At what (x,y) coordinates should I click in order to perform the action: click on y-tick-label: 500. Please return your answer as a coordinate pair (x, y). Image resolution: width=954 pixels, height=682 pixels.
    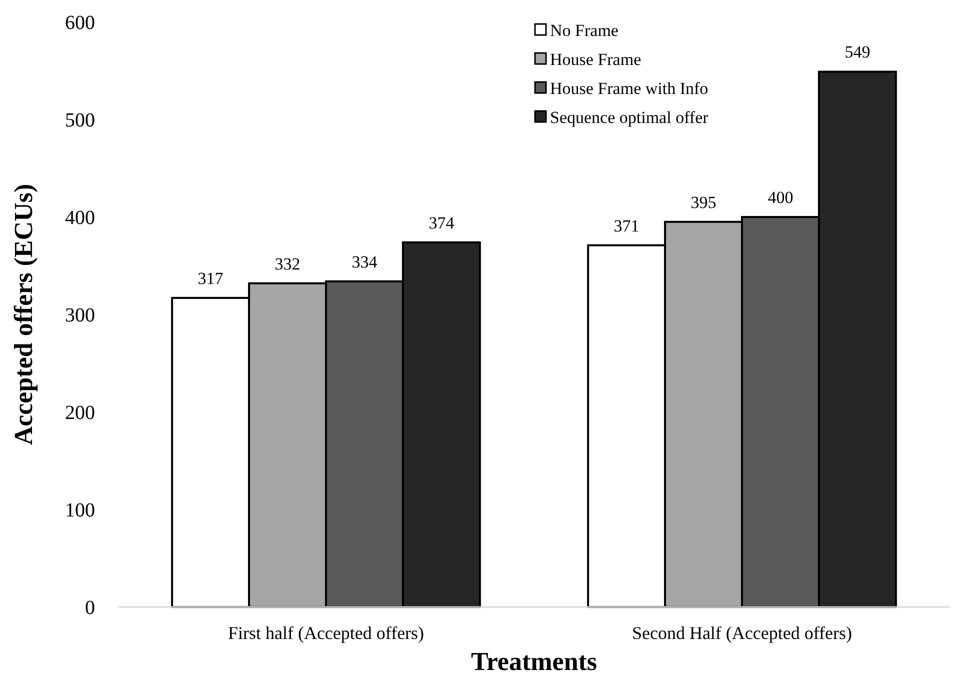
    Looking at the image, I should click on (80, 121).